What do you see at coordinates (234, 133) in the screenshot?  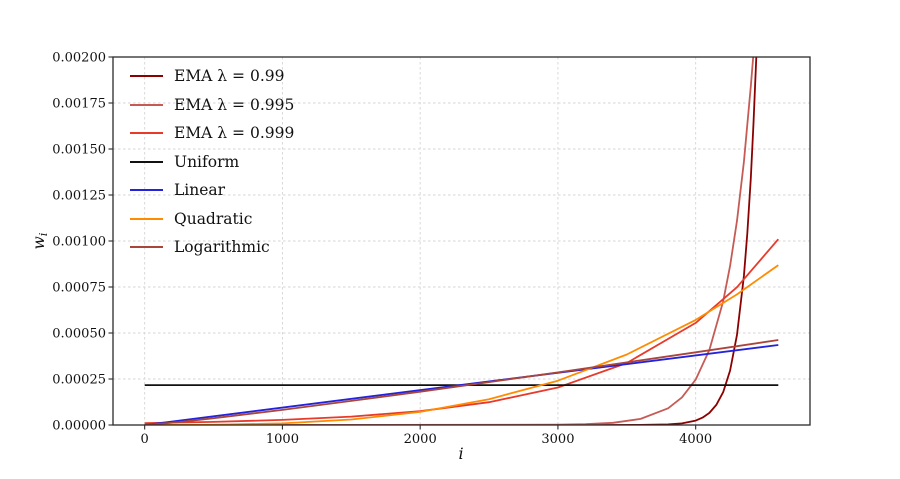 I see `legend-label: EMA λ = 0.999` at bounding box center [234, 133].